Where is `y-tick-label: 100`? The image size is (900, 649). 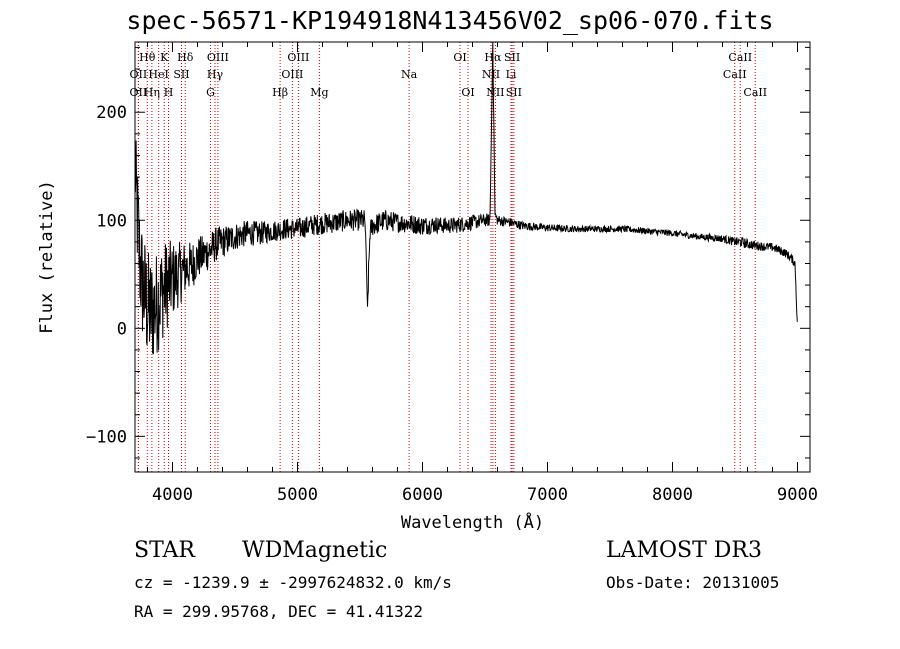
y-tick-label: 100 is located at coordinates (111, 221).